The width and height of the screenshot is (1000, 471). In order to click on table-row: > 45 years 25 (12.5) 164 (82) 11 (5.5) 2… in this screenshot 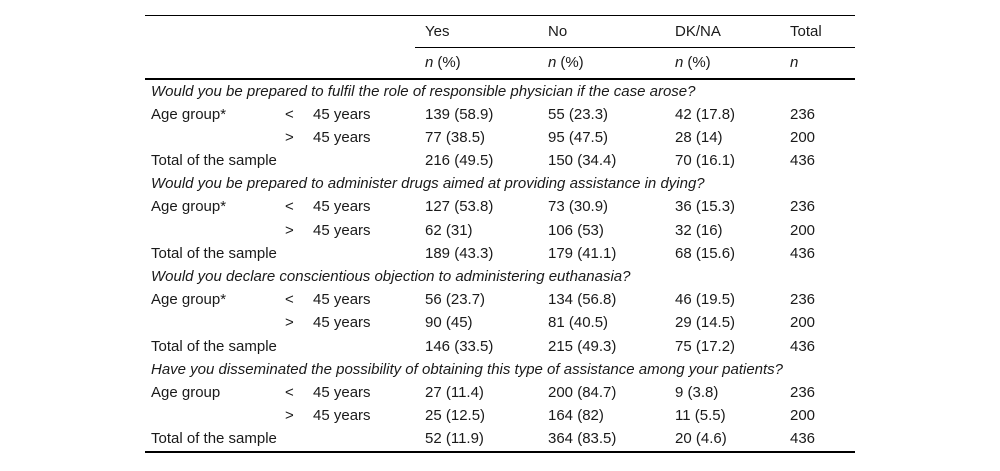, I will do `click(500, 415)`.